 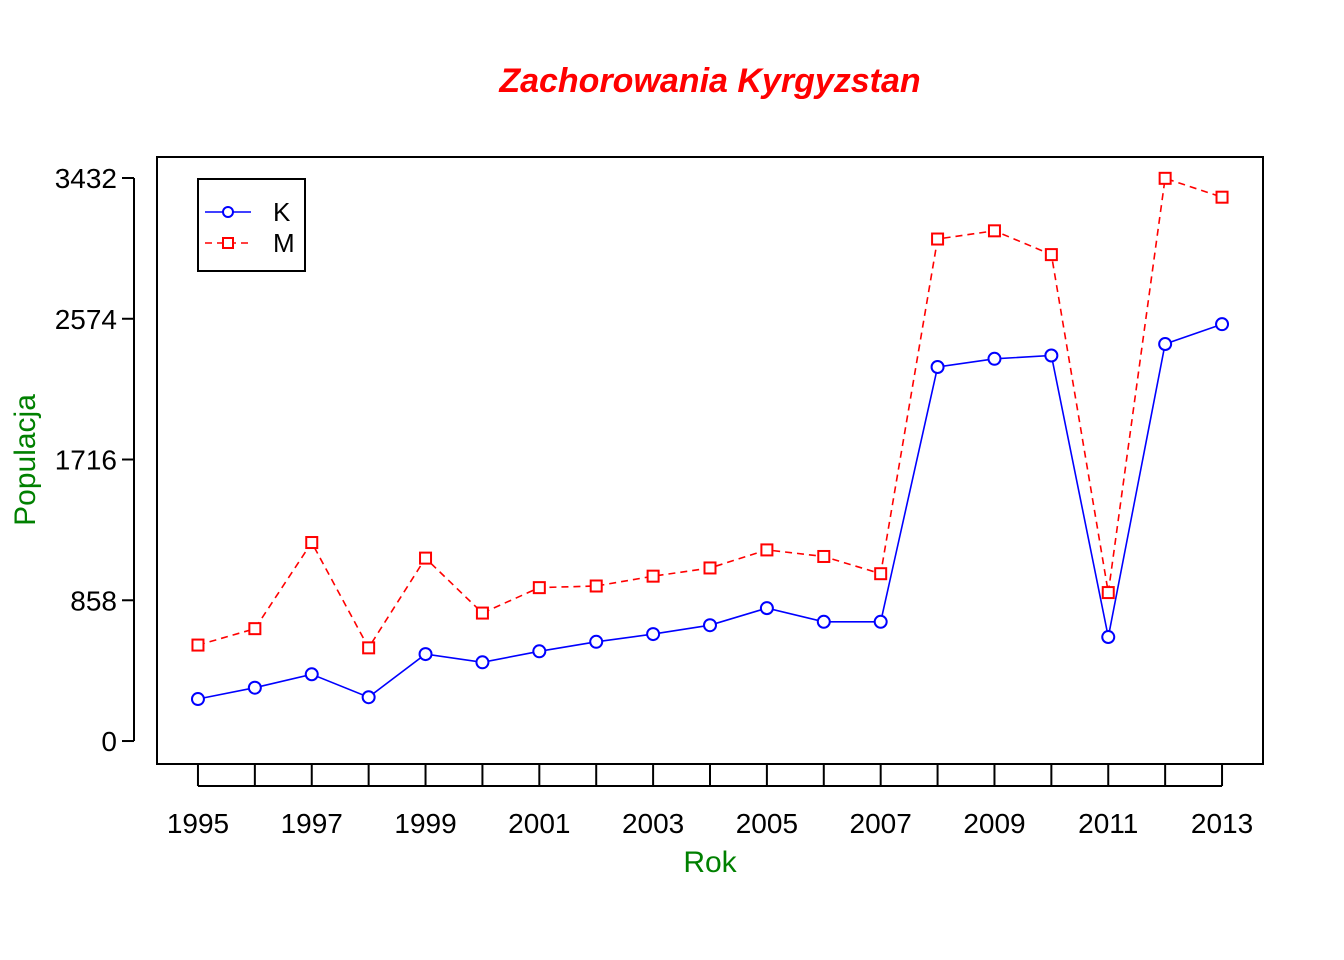 I want to click on x-tick-label: 2013, so click(x=1222, y=823).